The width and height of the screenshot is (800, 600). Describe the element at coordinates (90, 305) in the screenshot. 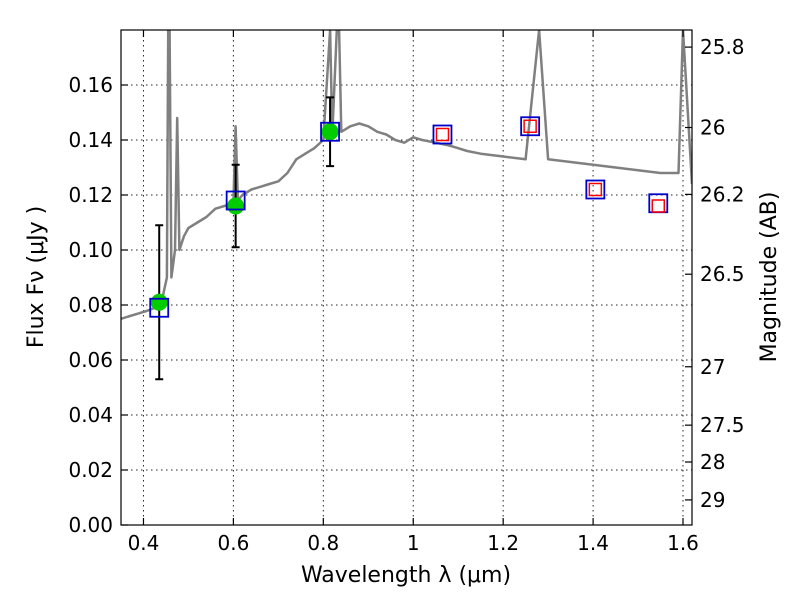

I see `y-tick-label: 0.08` at that location.